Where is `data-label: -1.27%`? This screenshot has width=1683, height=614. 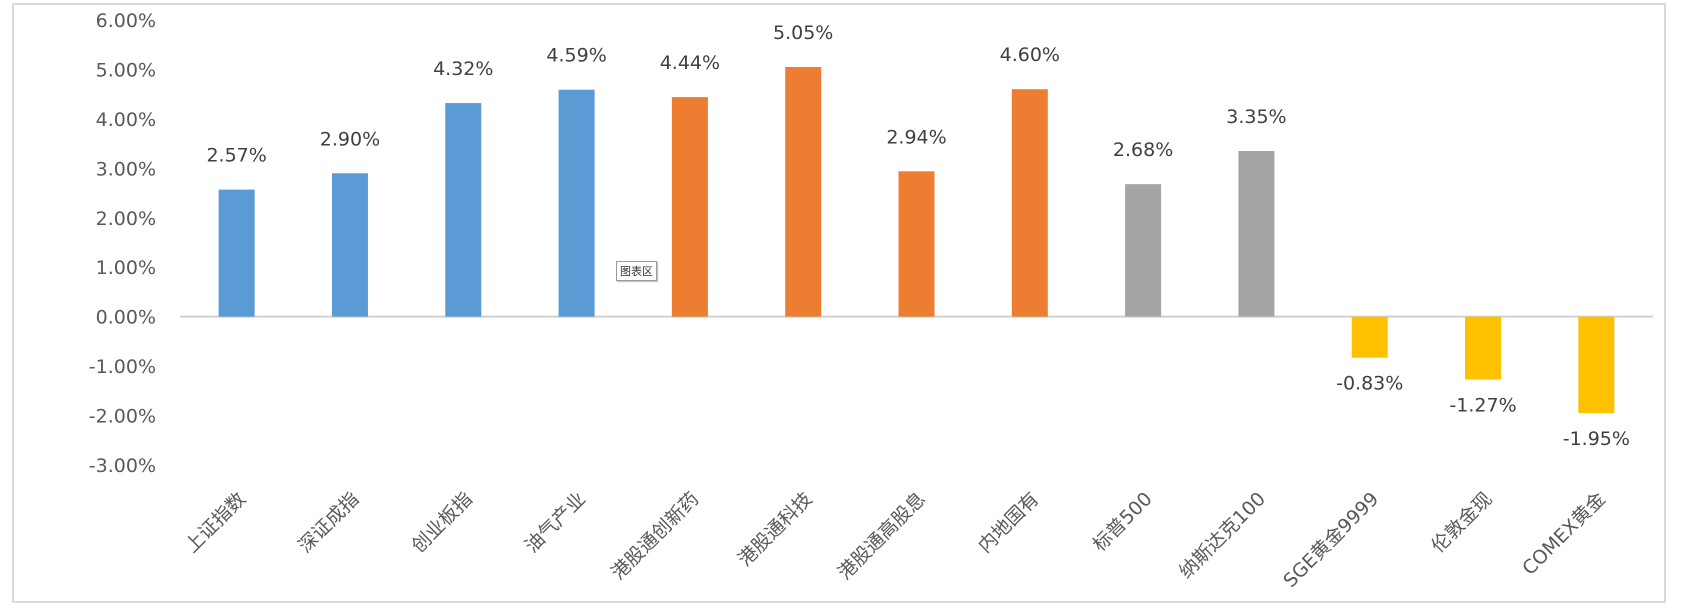 data-label: -1.27% is located at coordinates (1482, 405).